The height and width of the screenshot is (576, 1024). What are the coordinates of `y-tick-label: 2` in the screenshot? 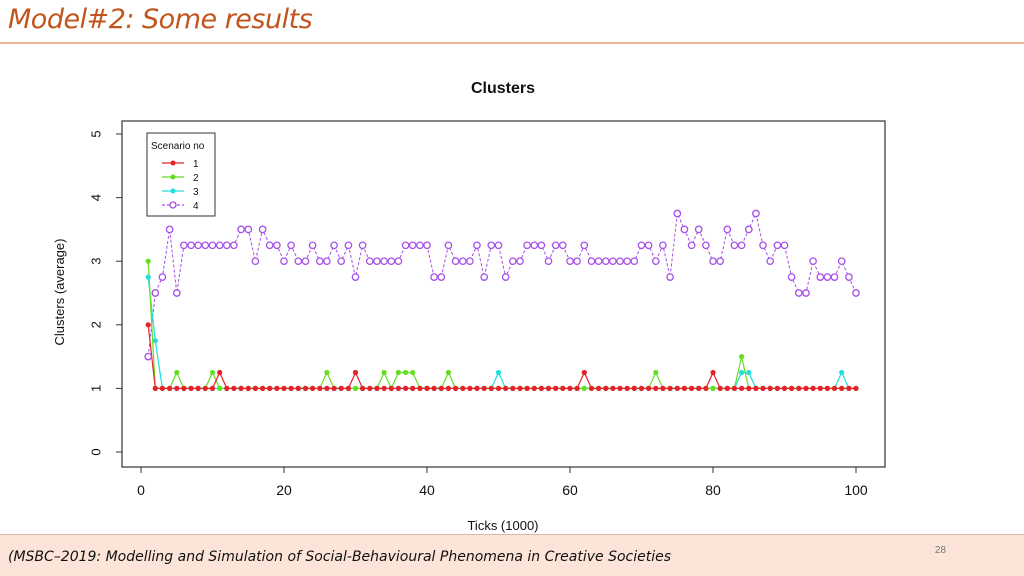 It's located at (96, 324).